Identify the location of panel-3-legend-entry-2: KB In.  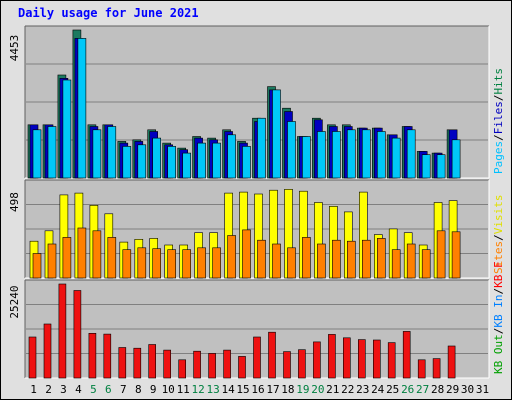
(498, 311).